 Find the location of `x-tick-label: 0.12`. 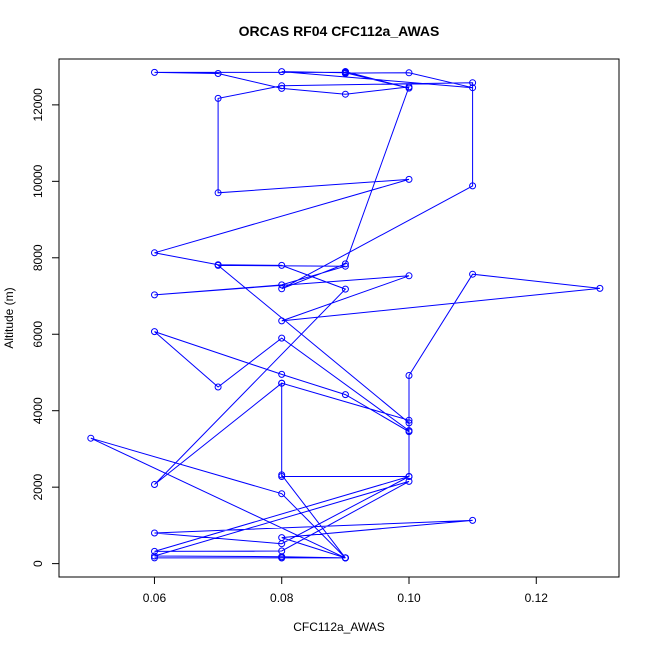

x-tick-label: 0.12 is located at coordinates (537, 598).